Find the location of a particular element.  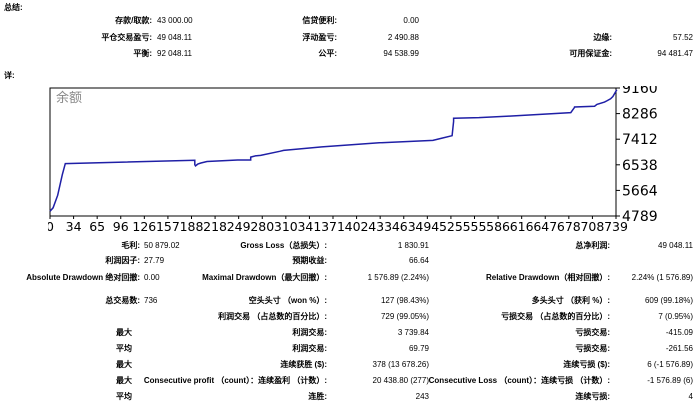

average-label: 平均 is located at coordinates (124, 348).